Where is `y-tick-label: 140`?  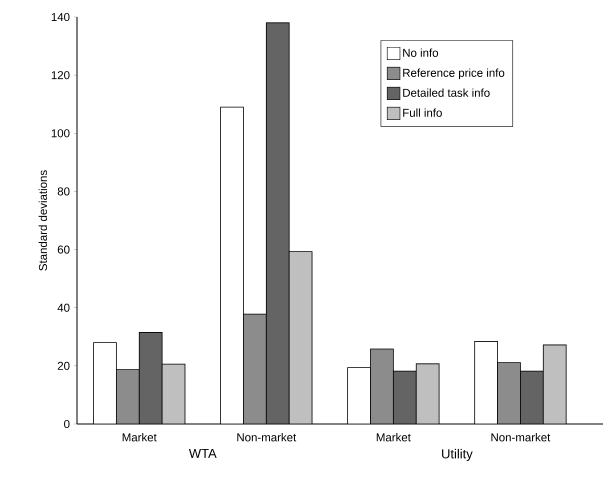
y-tick-label: 140 is located at coordinates (61, 17).